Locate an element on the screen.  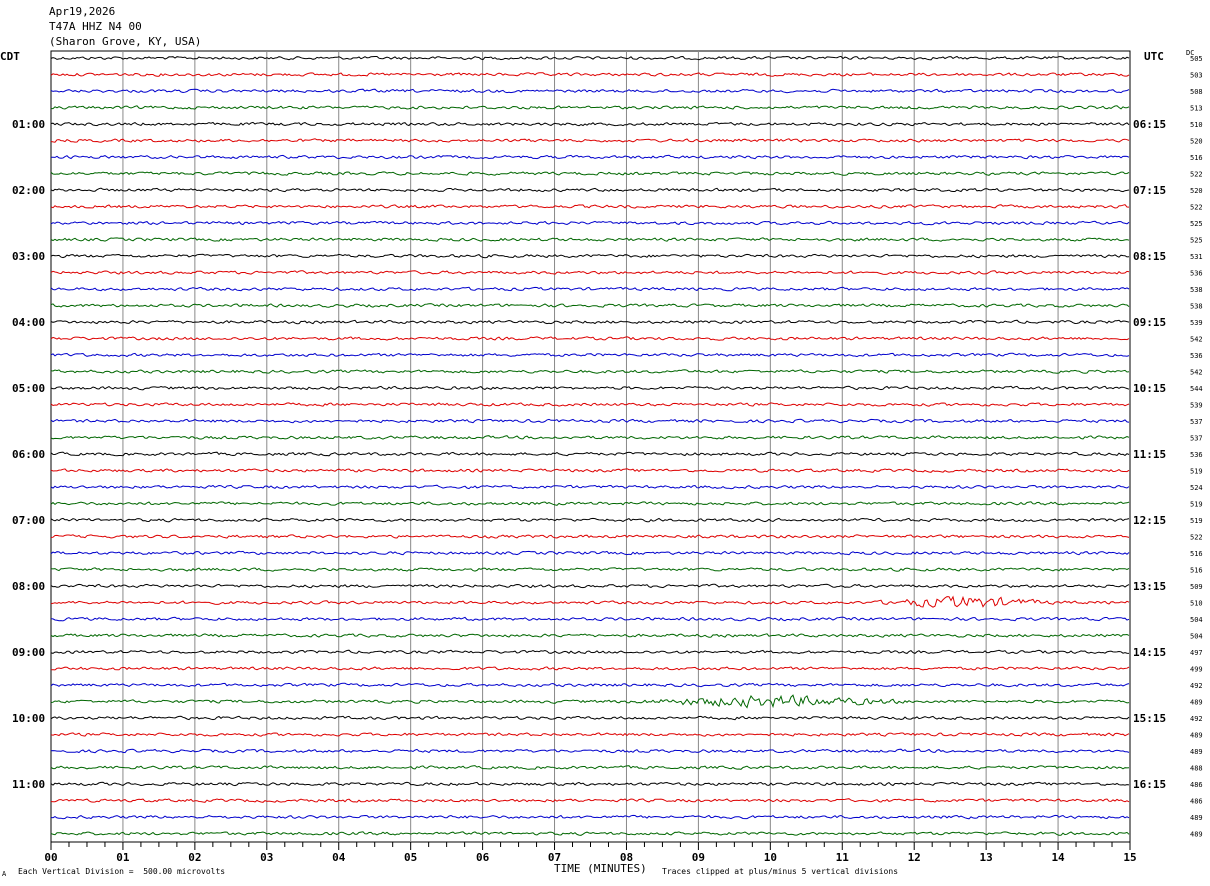
x-tick-label: 11 is located at coordinates (843, 857).